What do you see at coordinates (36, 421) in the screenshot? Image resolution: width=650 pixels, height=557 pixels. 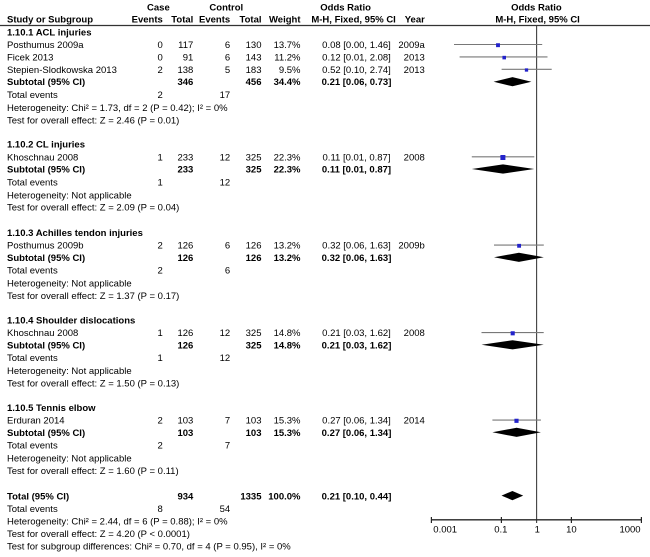 I see `svg-text: Erduran 2014` at bounding box center [36, 421].